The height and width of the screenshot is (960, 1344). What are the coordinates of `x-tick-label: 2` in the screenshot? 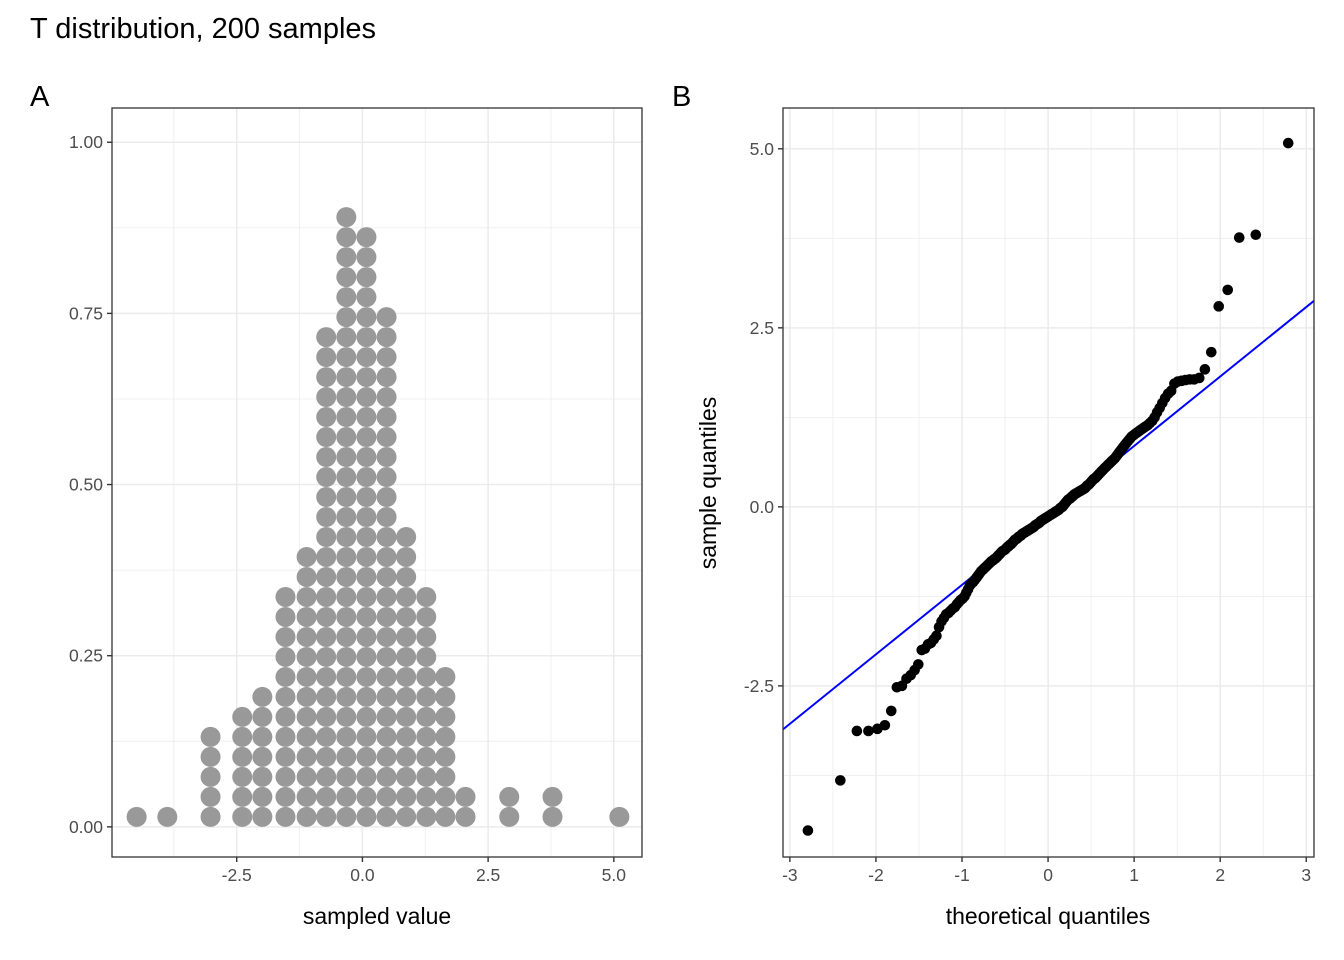 It's located at (1220, 875).